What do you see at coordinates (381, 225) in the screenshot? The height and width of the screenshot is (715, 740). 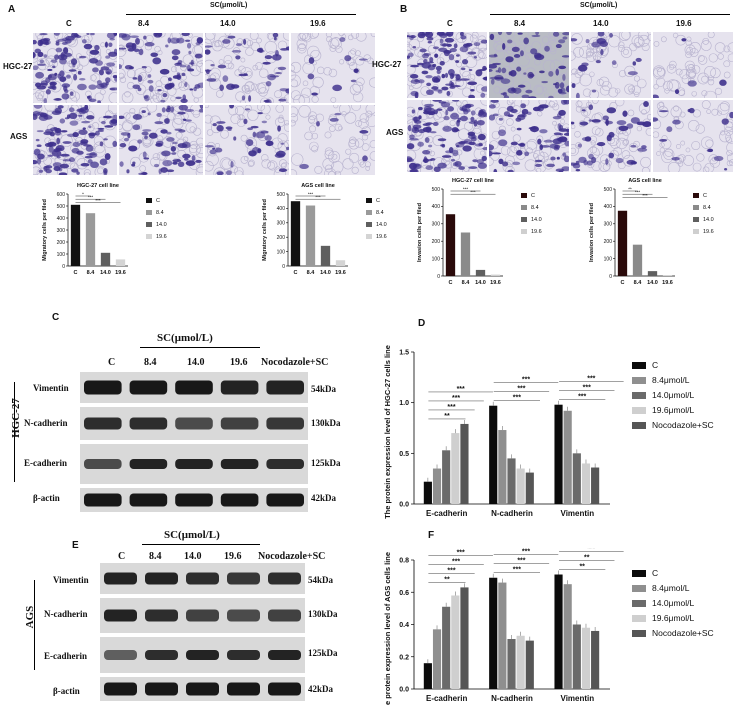 I see `legend-label: 14.0` at bounding box center [381, 225].